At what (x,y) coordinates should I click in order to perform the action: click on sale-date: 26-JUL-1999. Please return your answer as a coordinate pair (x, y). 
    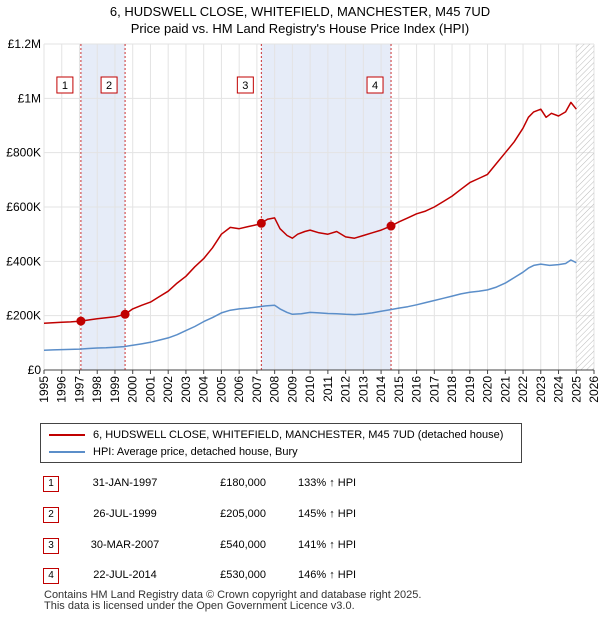
    Looking at the image, I should click on (125, 514).